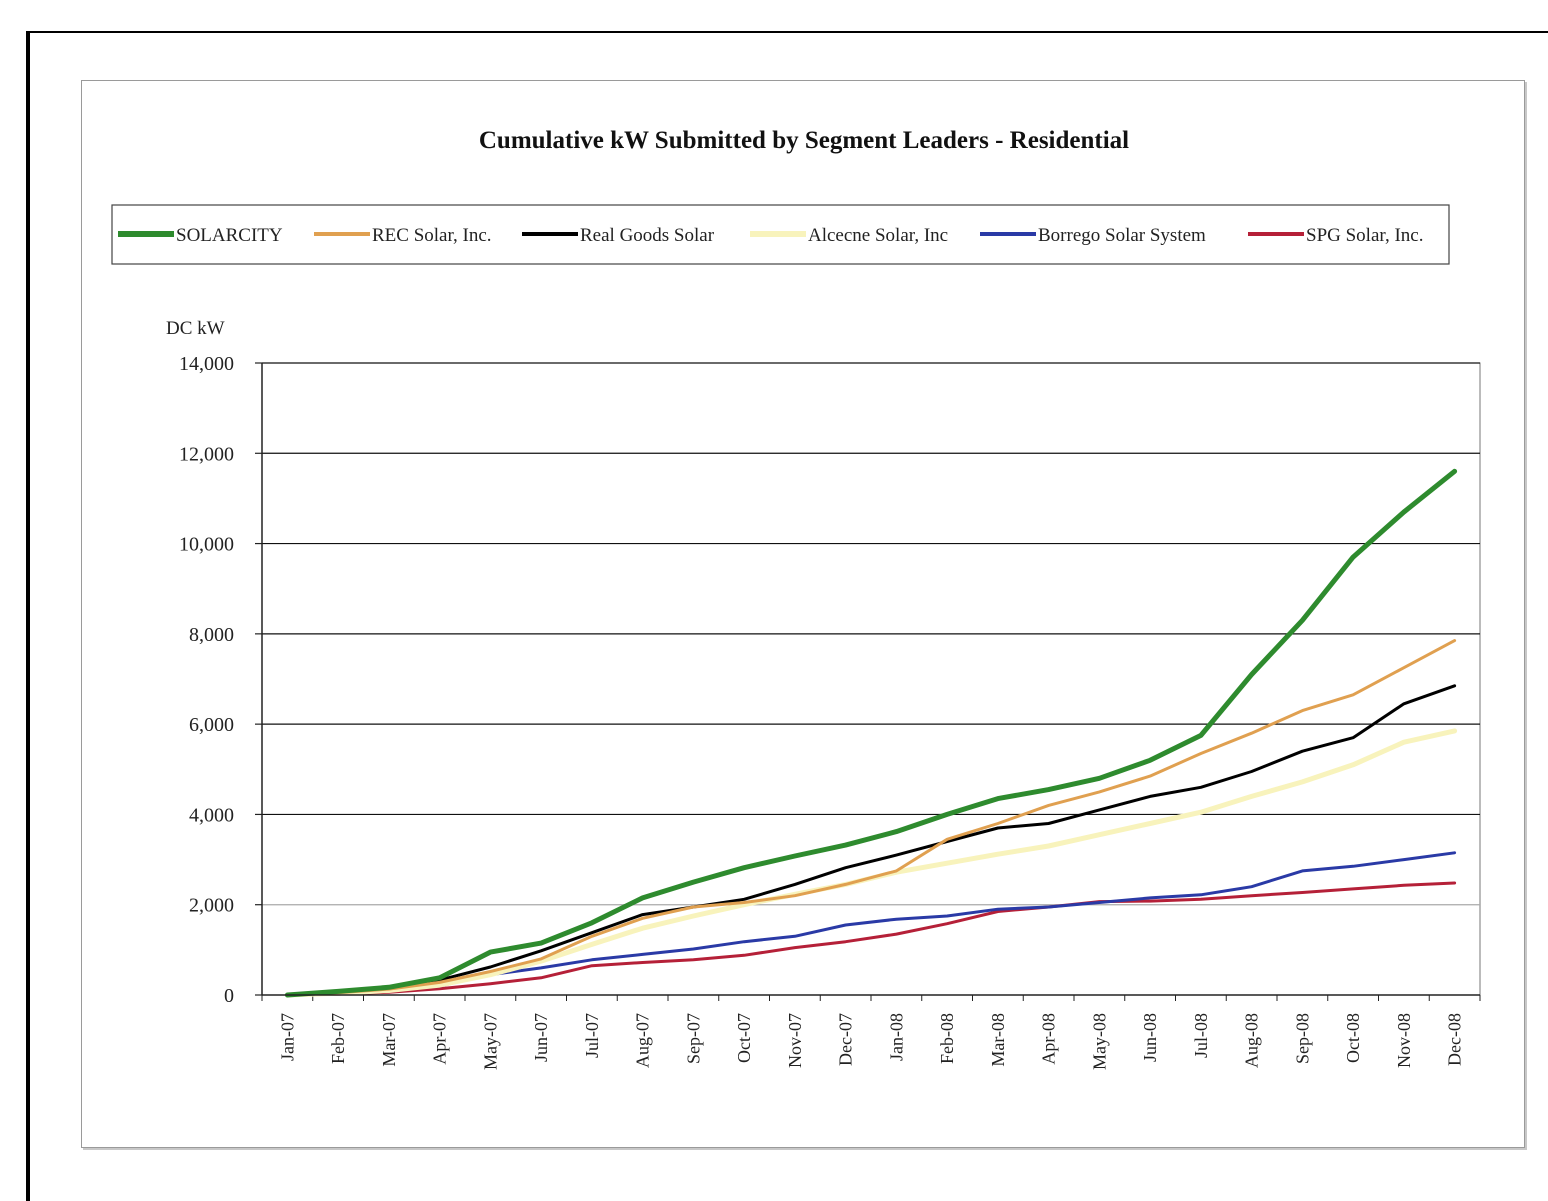  Describe the element at coordinates (1404, 1040) in the screenshot. I see `x-tick-label: Nov-08` at that location.